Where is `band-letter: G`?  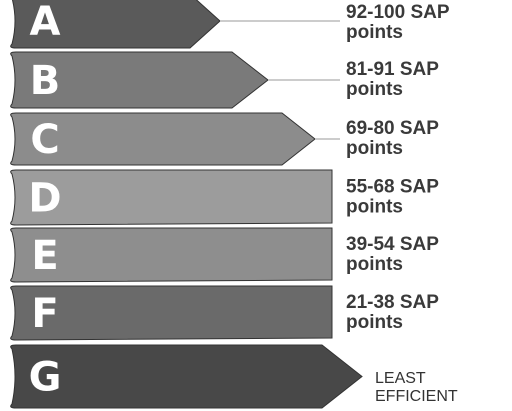 band-letter: G is located at coordinates (45, 378).